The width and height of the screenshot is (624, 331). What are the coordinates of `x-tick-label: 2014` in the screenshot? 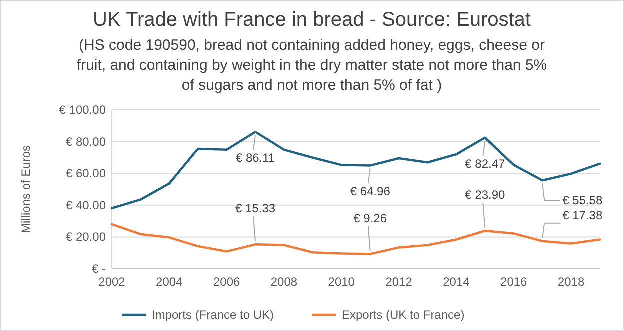 It's located at (456, 282).